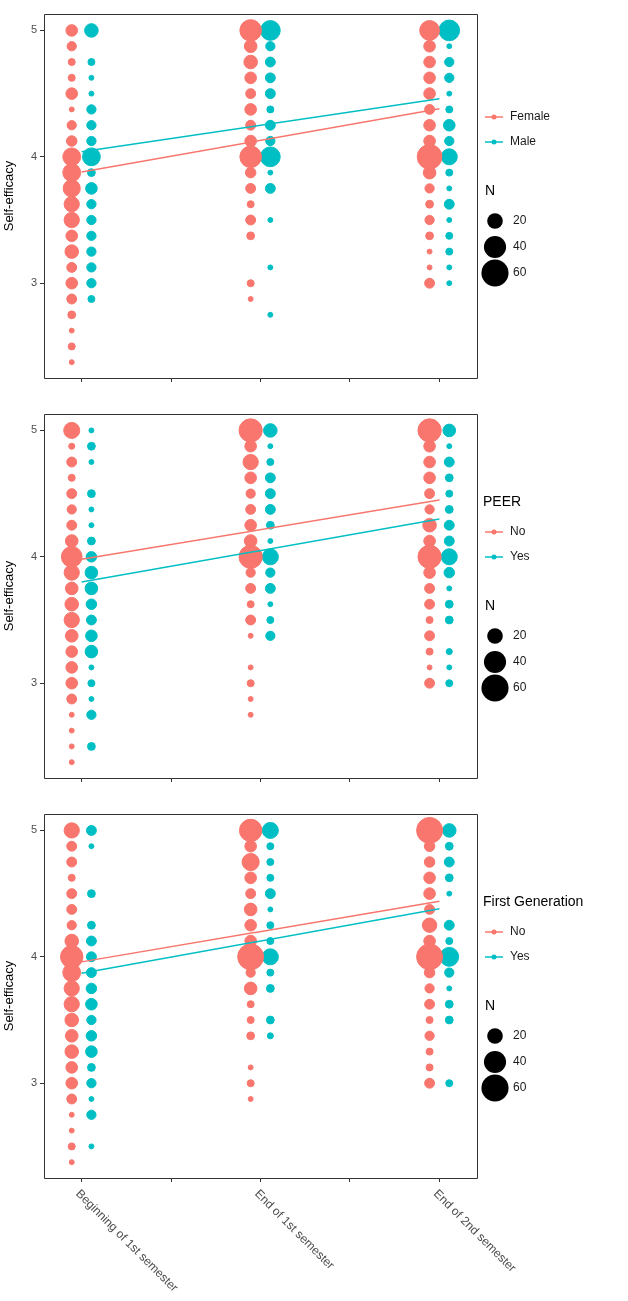 The width and height of the screenshot is (628, 1301). Describe the element at coordinates (502, 500) in the screenshot. I see `legend-title: PEER` at that location.